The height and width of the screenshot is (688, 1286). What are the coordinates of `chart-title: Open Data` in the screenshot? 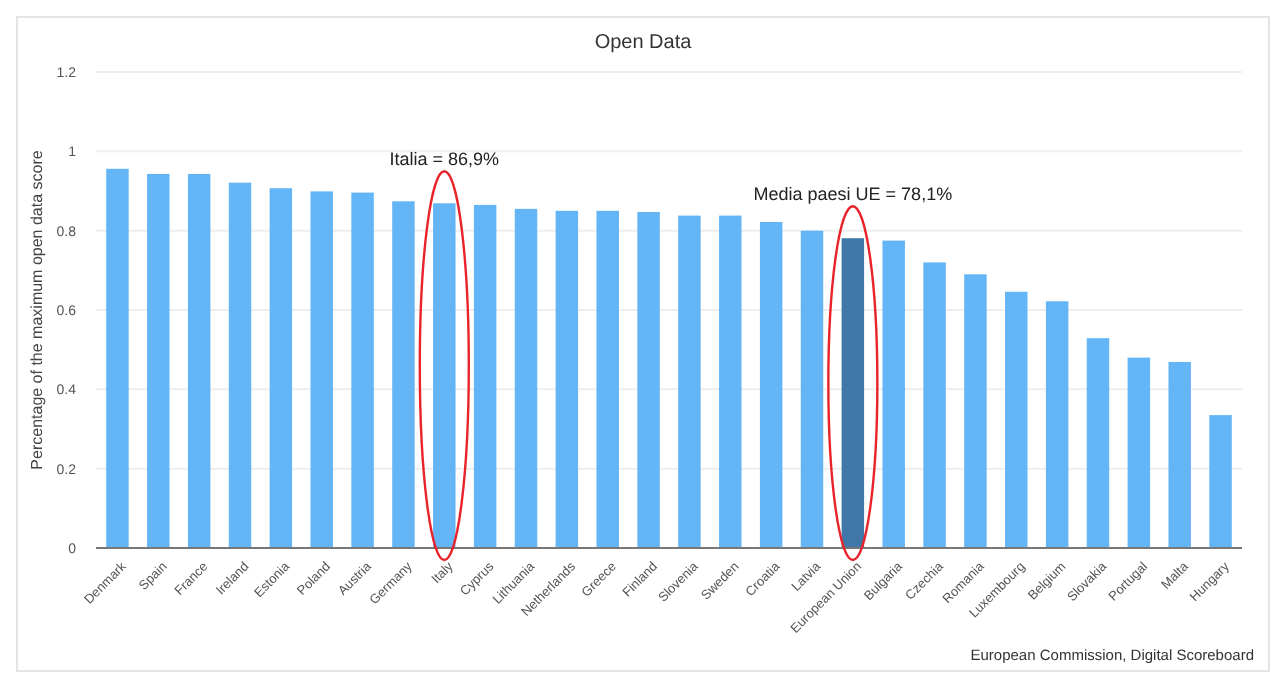 It's located at (643, 43).